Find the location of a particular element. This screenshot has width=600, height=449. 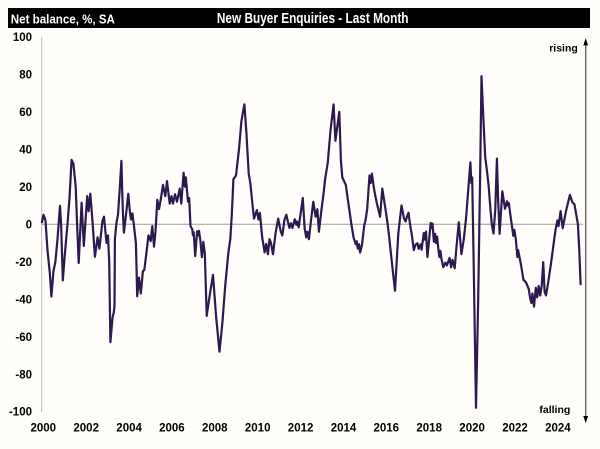

svg-text: falling is located at coordinates (554, 410).